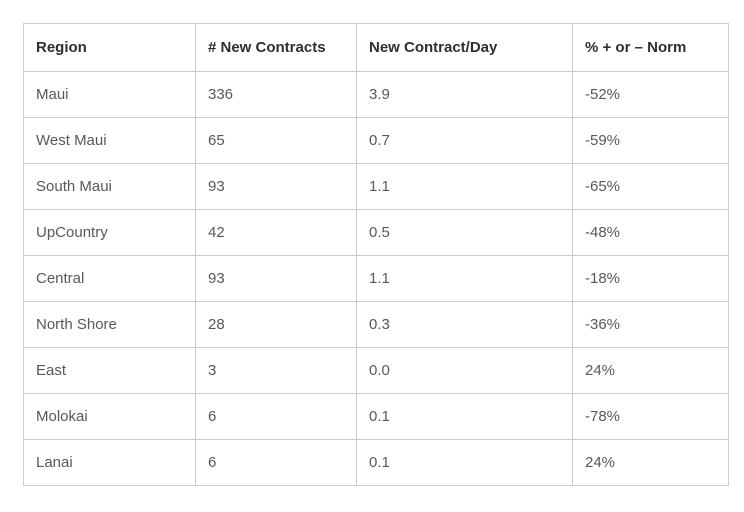 The height and width of the screenshot is (512, 744). What do you see at coordinates (109, 232) in the screenshot?
I see `cell-region: UpCountry` at bounding box center [109, 232].